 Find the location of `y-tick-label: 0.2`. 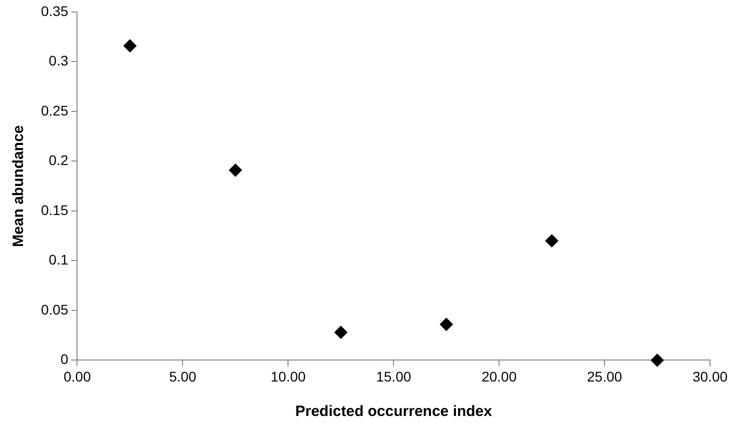

y-tick-label: 0.2 is located at coordinates (58, 160).